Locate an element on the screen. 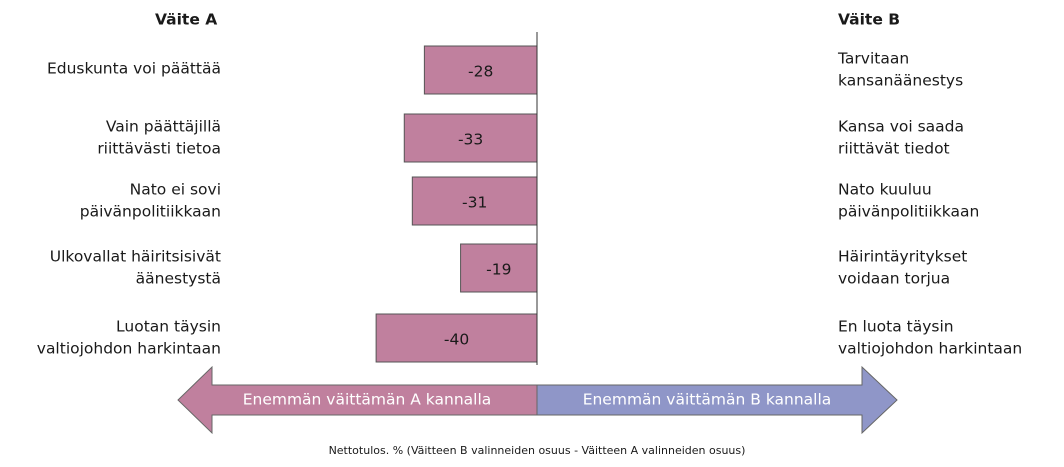 This screenshot has height=467, width=1064. value-label: -31 is located at coordinates (474, 203).